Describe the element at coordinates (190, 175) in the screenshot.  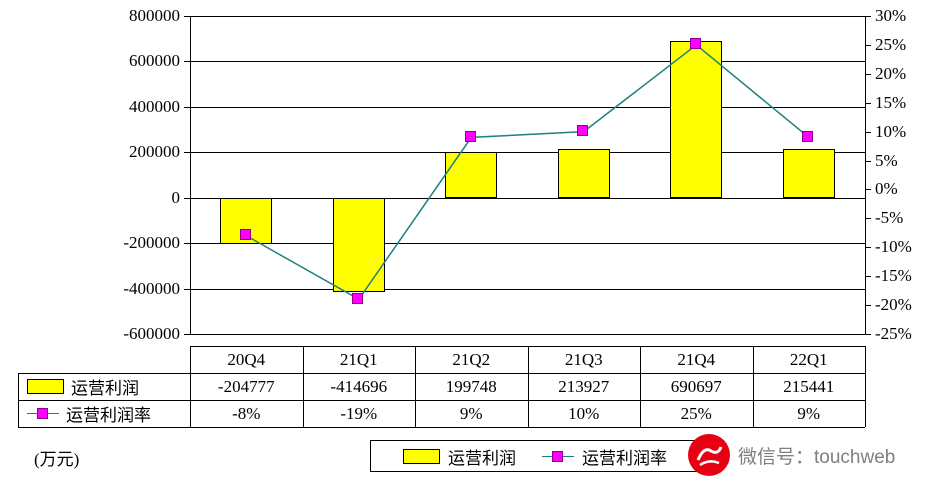
I see `left-axis-line` at that location.